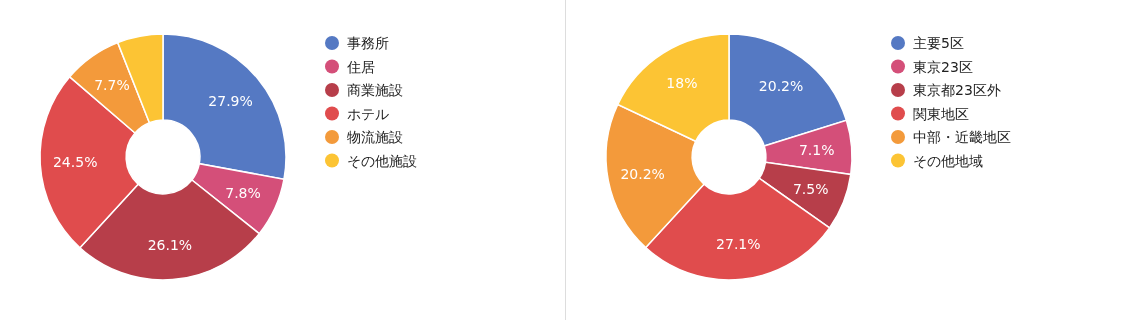  Describe the element at coordinates (962, 137) in the screenshot. I see `legend-label: 中部・近畿地区` at that location.